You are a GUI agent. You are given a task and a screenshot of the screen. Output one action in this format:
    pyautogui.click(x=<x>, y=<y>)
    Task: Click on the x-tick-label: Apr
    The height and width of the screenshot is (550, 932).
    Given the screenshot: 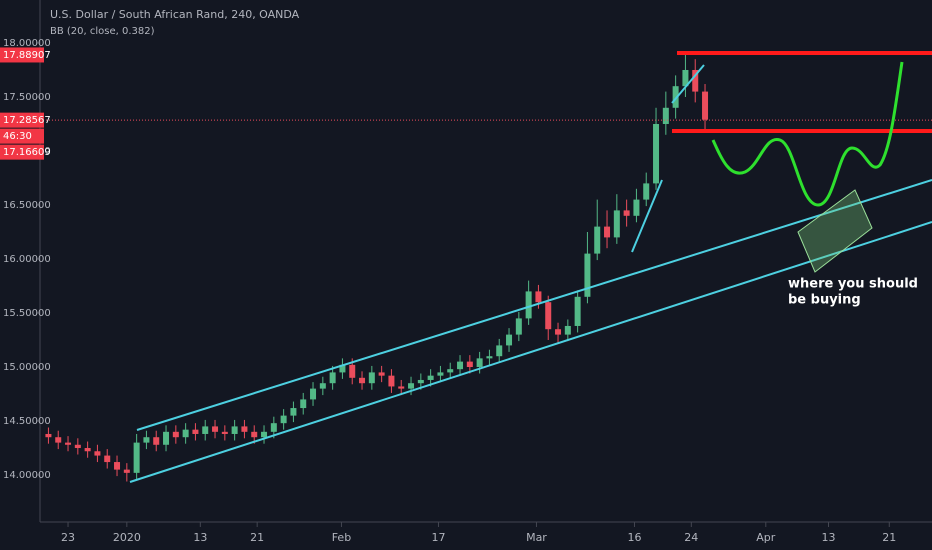 What is the action you would take?
    pyautogui.click(x=766, y=537)
    